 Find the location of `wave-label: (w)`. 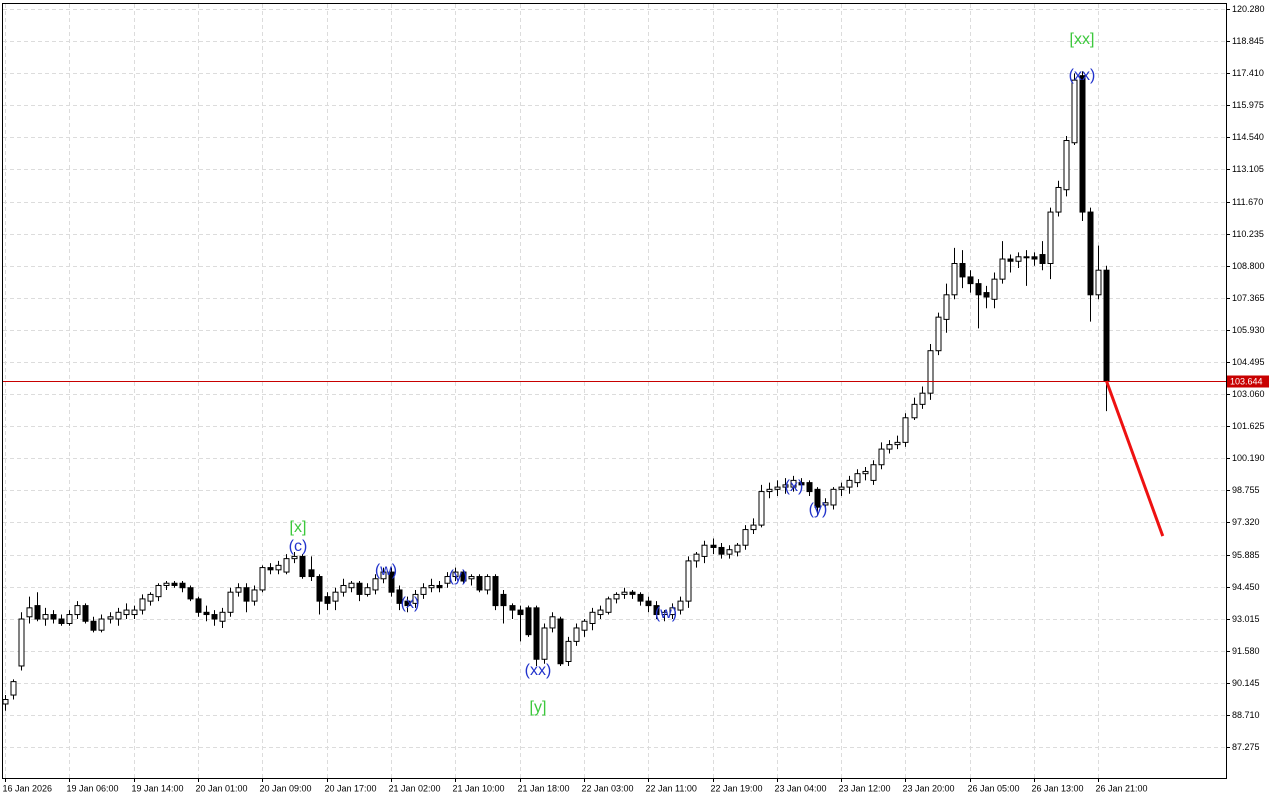

wave-label: (w) is located at coordinates (386, 570).